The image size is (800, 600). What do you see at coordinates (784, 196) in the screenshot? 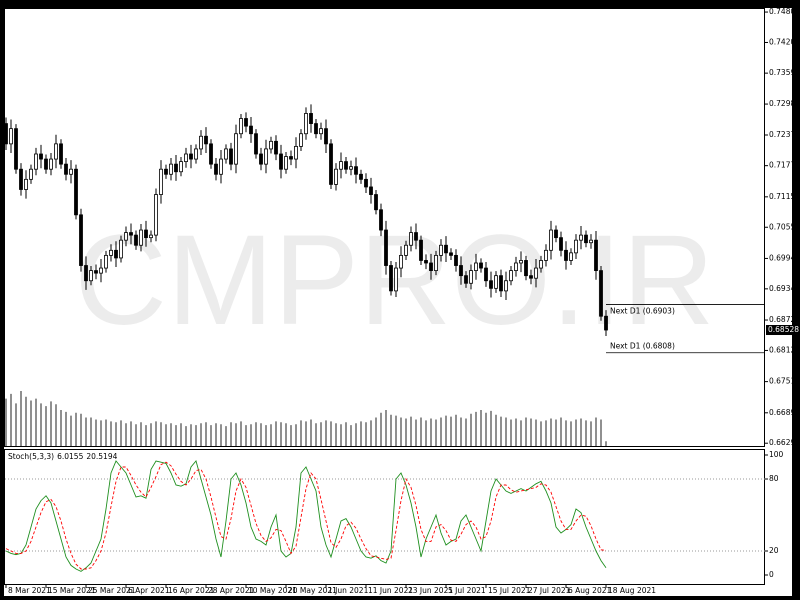
I see `y-tick-label: 0.71155` at bounding box center [784, 196].